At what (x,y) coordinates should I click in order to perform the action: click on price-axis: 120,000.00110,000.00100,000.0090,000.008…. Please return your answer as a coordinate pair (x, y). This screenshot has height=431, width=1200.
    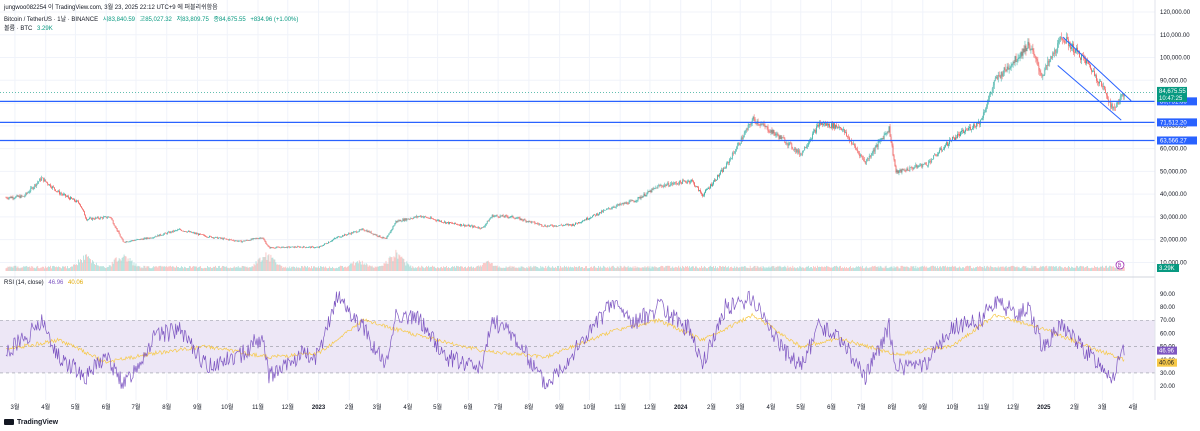
    Looking at the image, I should click on (1175, 138).